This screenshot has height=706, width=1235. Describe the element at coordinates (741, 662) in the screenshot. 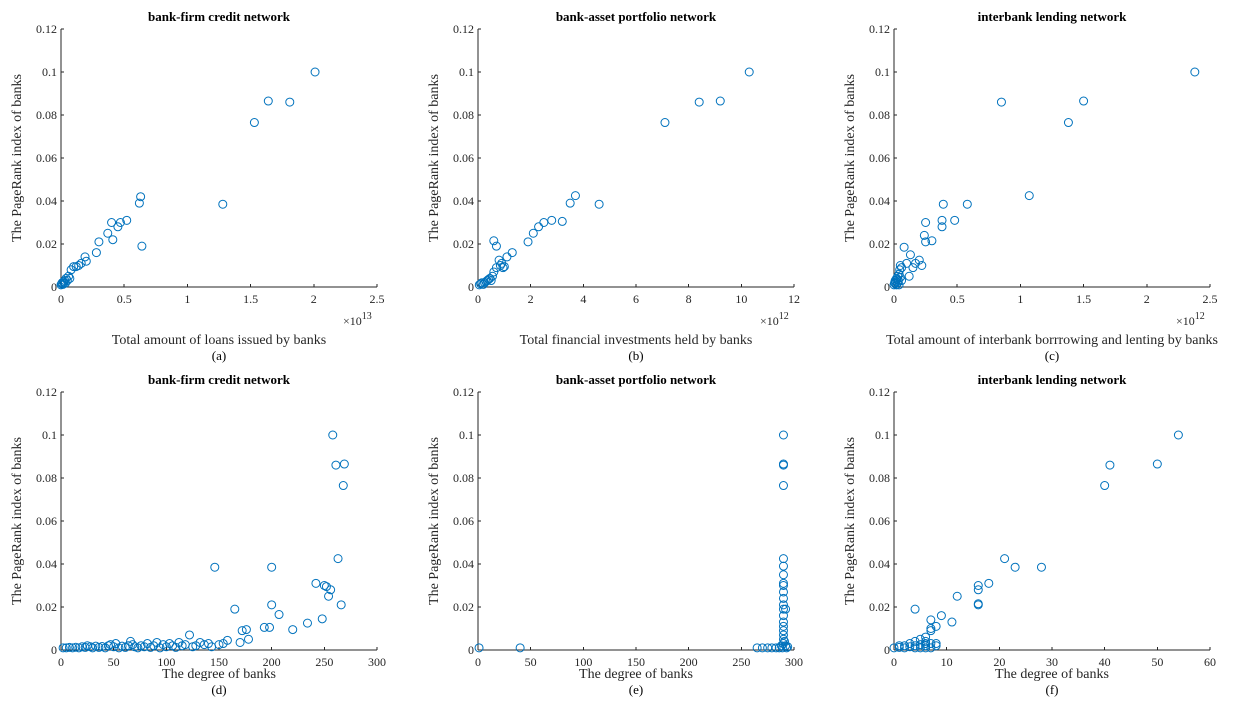

I see `x-tick-label: 250` at that location.